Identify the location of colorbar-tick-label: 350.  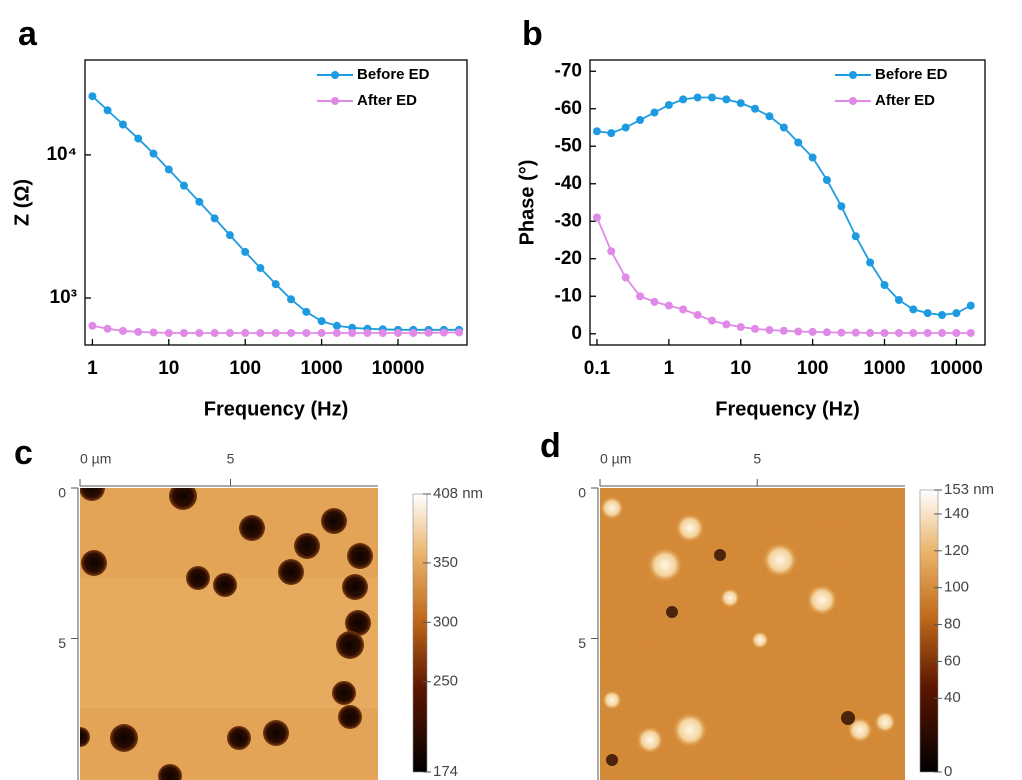
(445, 562).